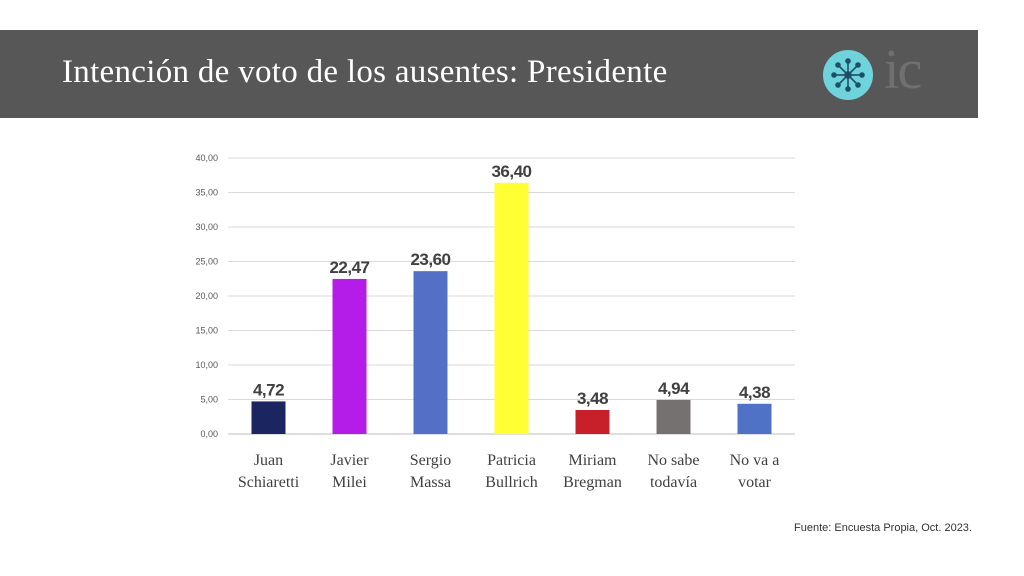  I want to click on x-tick-label: Bregman, so click(592, 482).